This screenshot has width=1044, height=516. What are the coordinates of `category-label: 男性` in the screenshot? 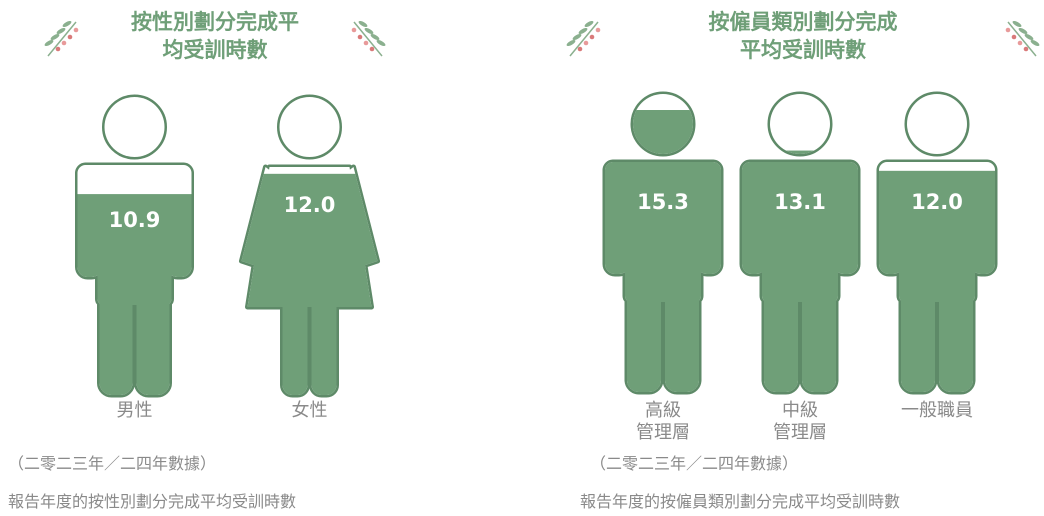 It's located at (134, 410).